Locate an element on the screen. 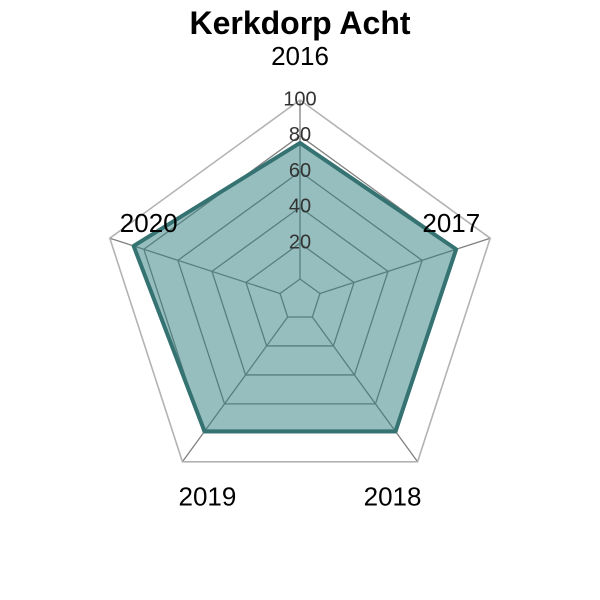  tick-label-60: 60 is located at coordinates (300, 171).